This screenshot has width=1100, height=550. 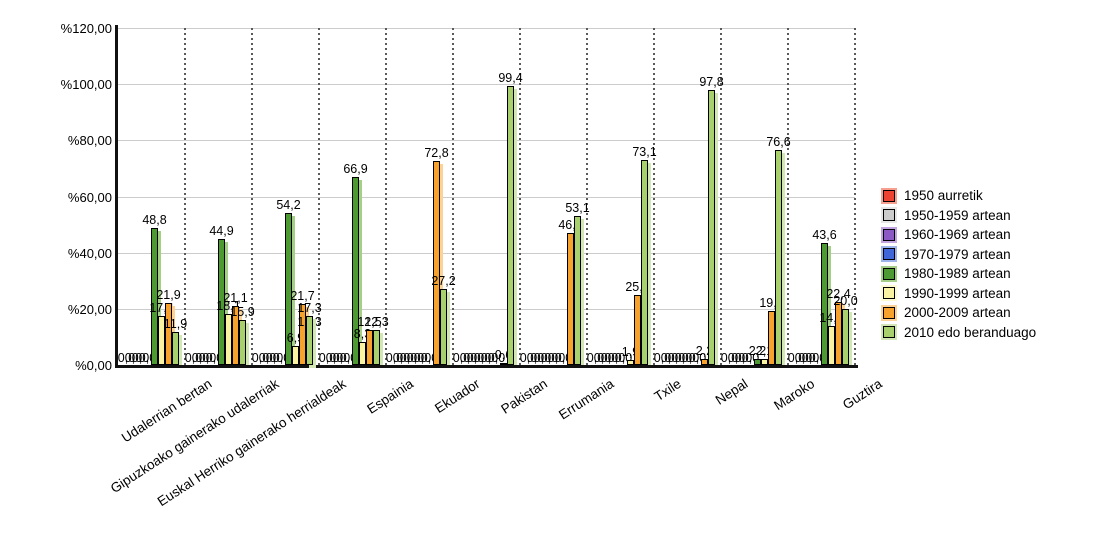 I want to click on y-axis-line, so click(x=116, y=196).